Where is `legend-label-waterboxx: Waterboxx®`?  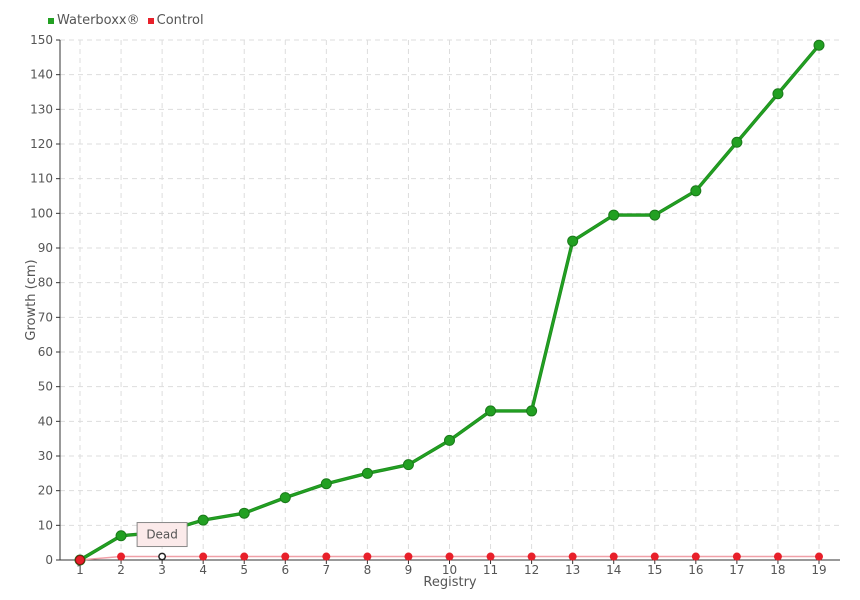 legend-label-waterboxx: Waterboxx® is located at coordinates (98, 20).